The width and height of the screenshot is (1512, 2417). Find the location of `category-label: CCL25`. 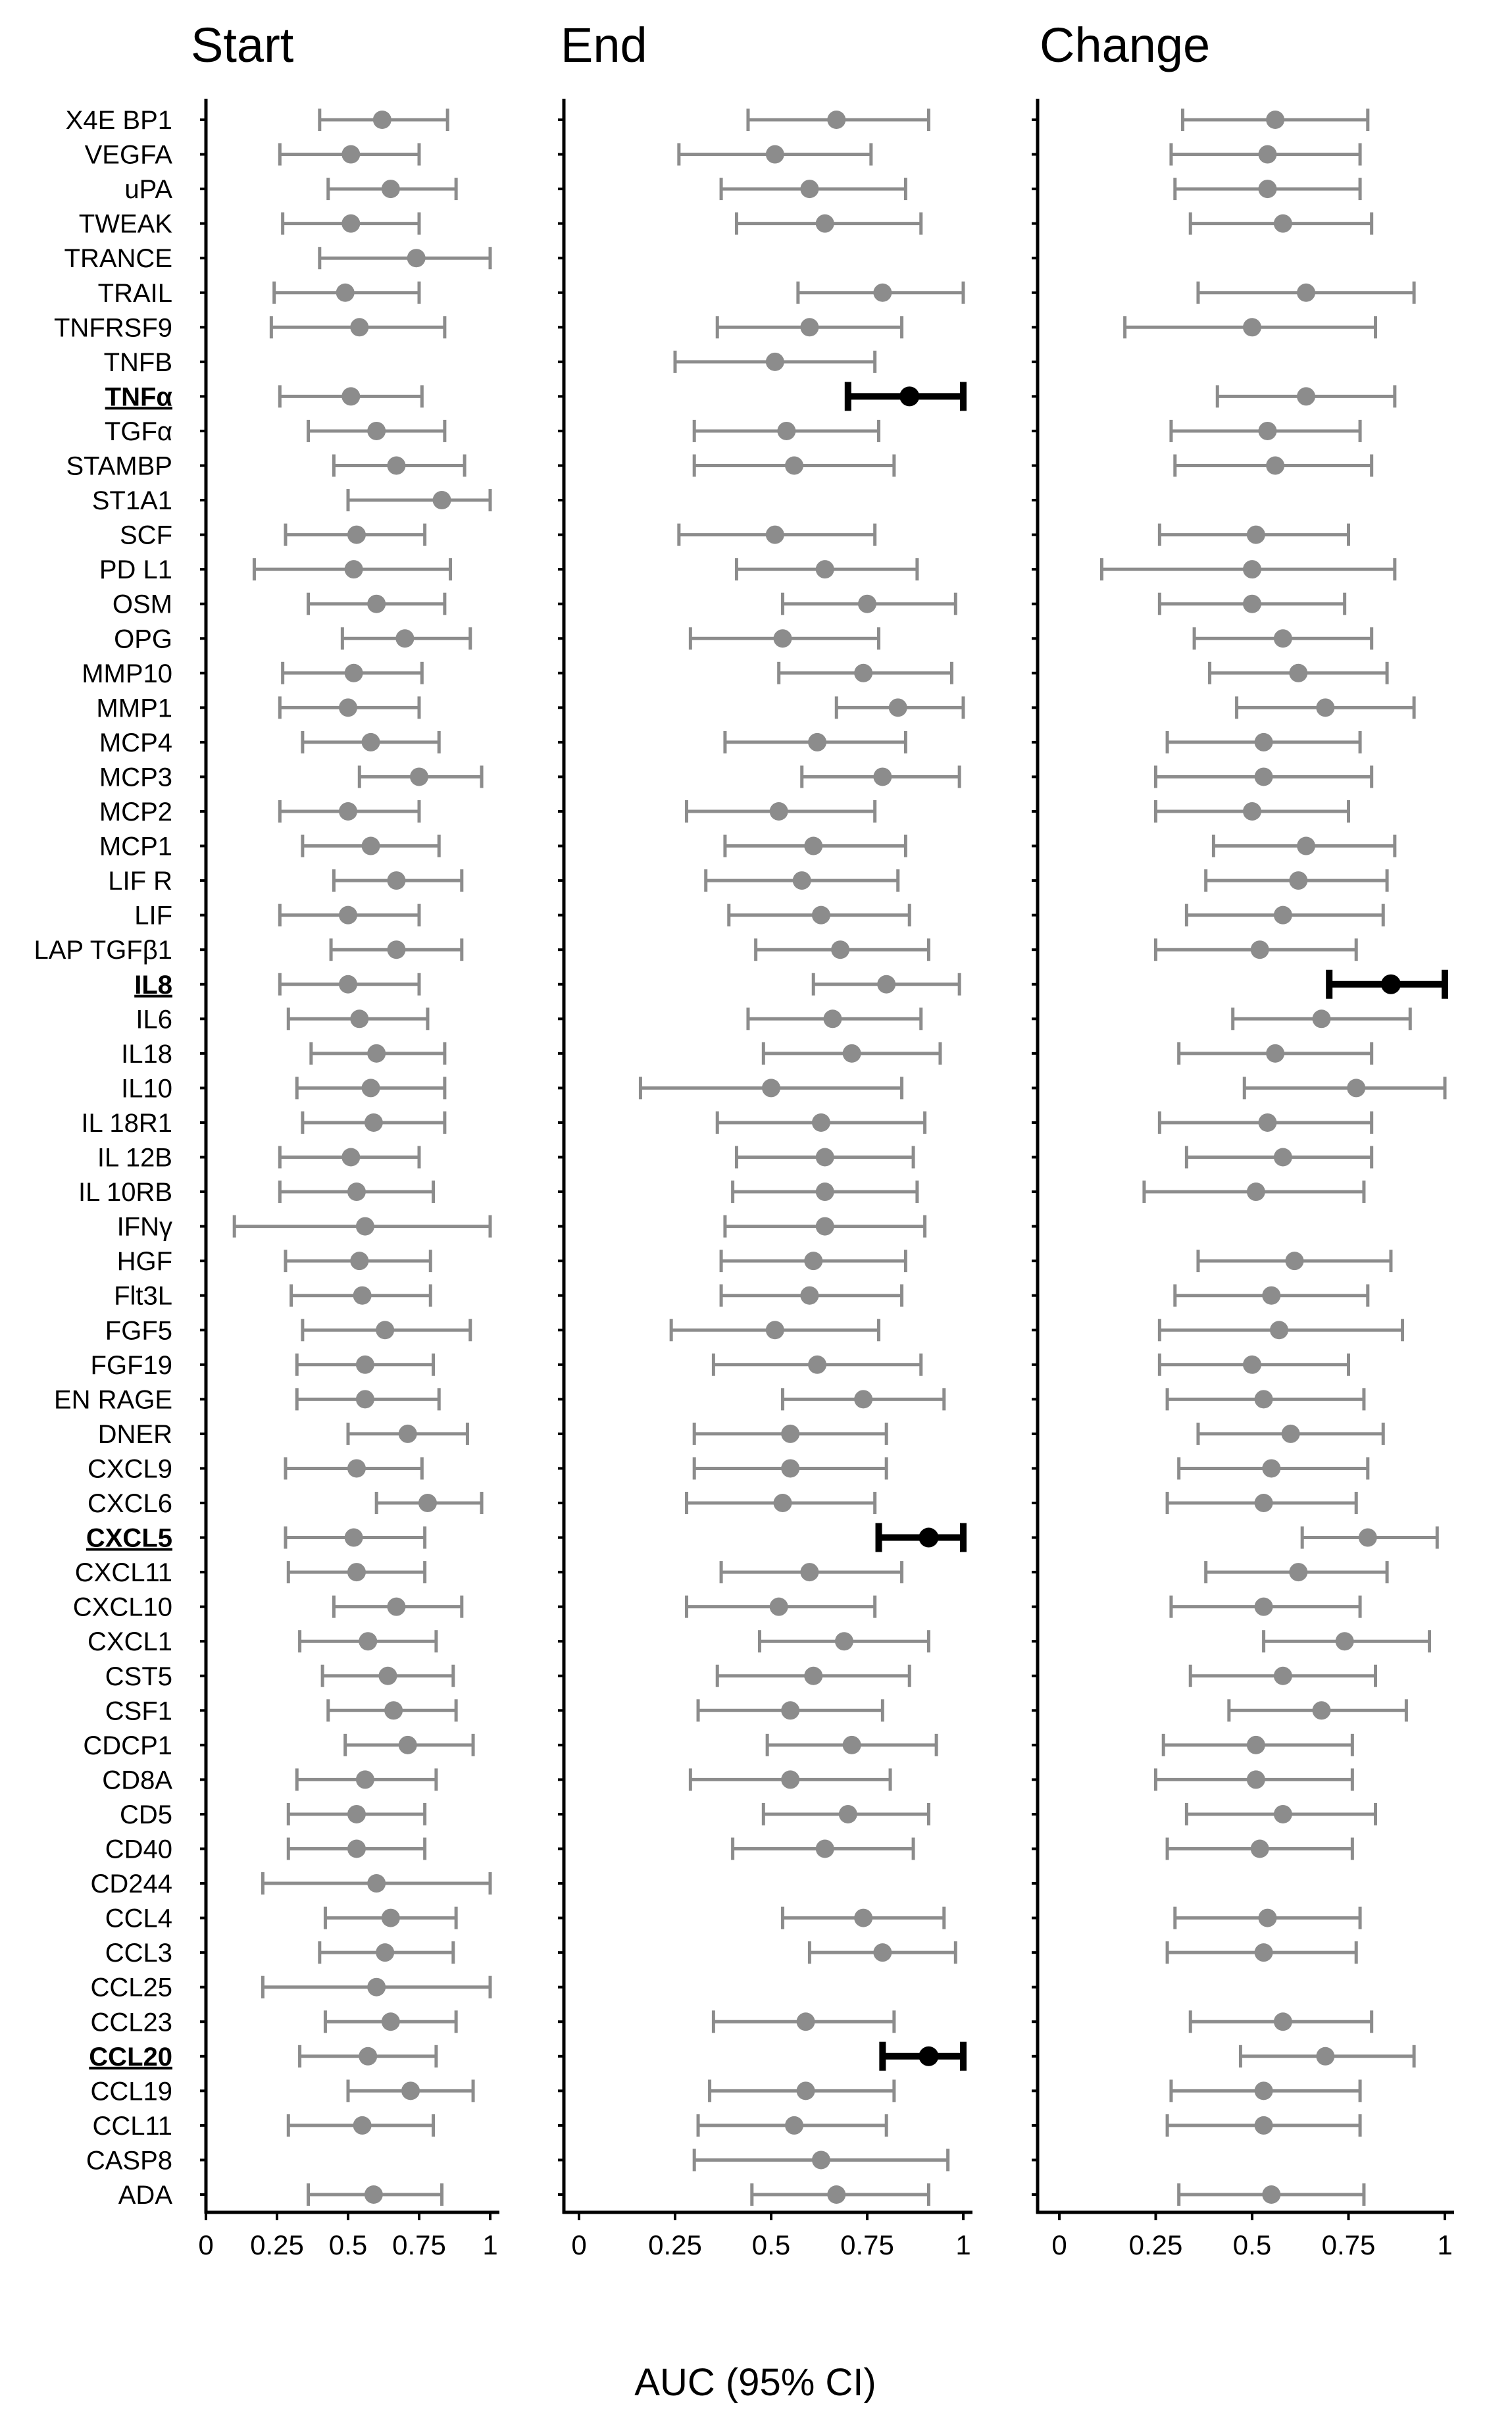

category-label: CCL25 is located at coordinates (131, 1987).